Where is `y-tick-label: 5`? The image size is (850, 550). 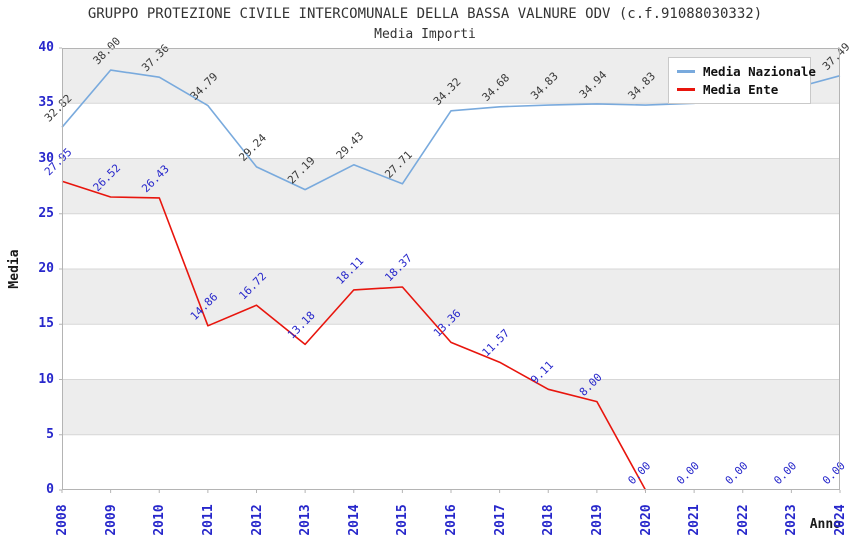
y-tick-label: 5 is located at coordinates (50, 434).